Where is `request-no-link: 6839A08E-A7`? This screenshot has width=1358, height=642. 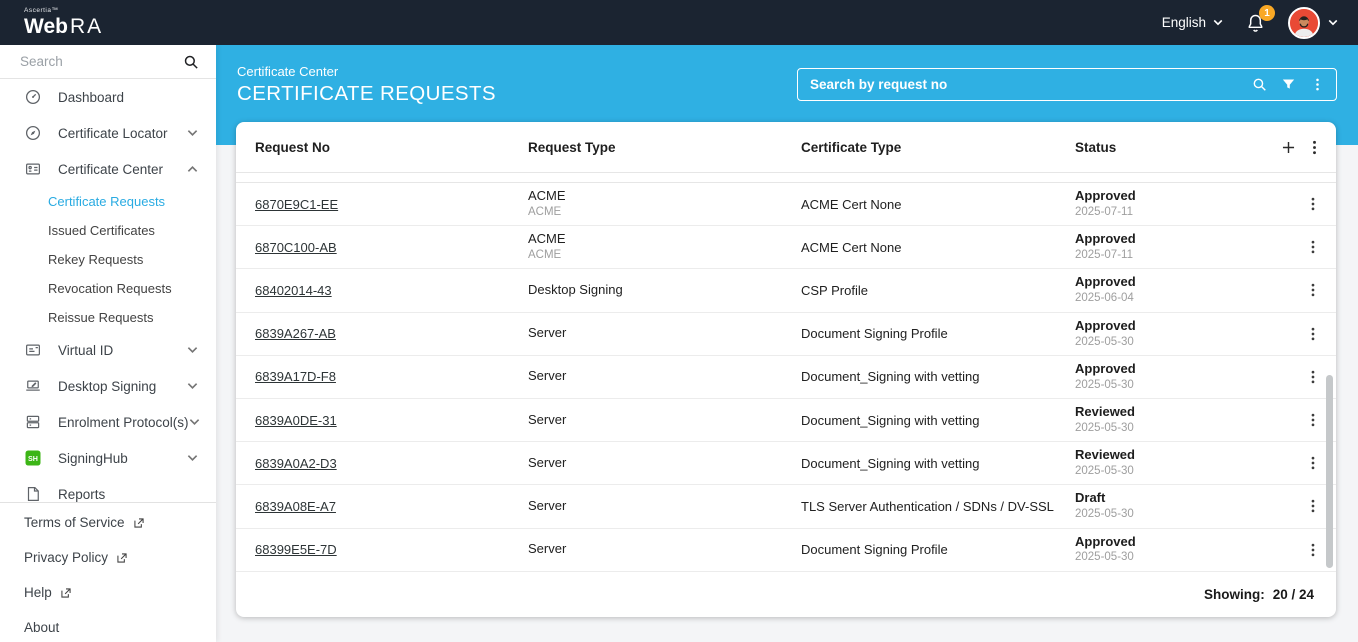 request-no-link: 6839A08E-A7 is located at coordinates (295, 506).